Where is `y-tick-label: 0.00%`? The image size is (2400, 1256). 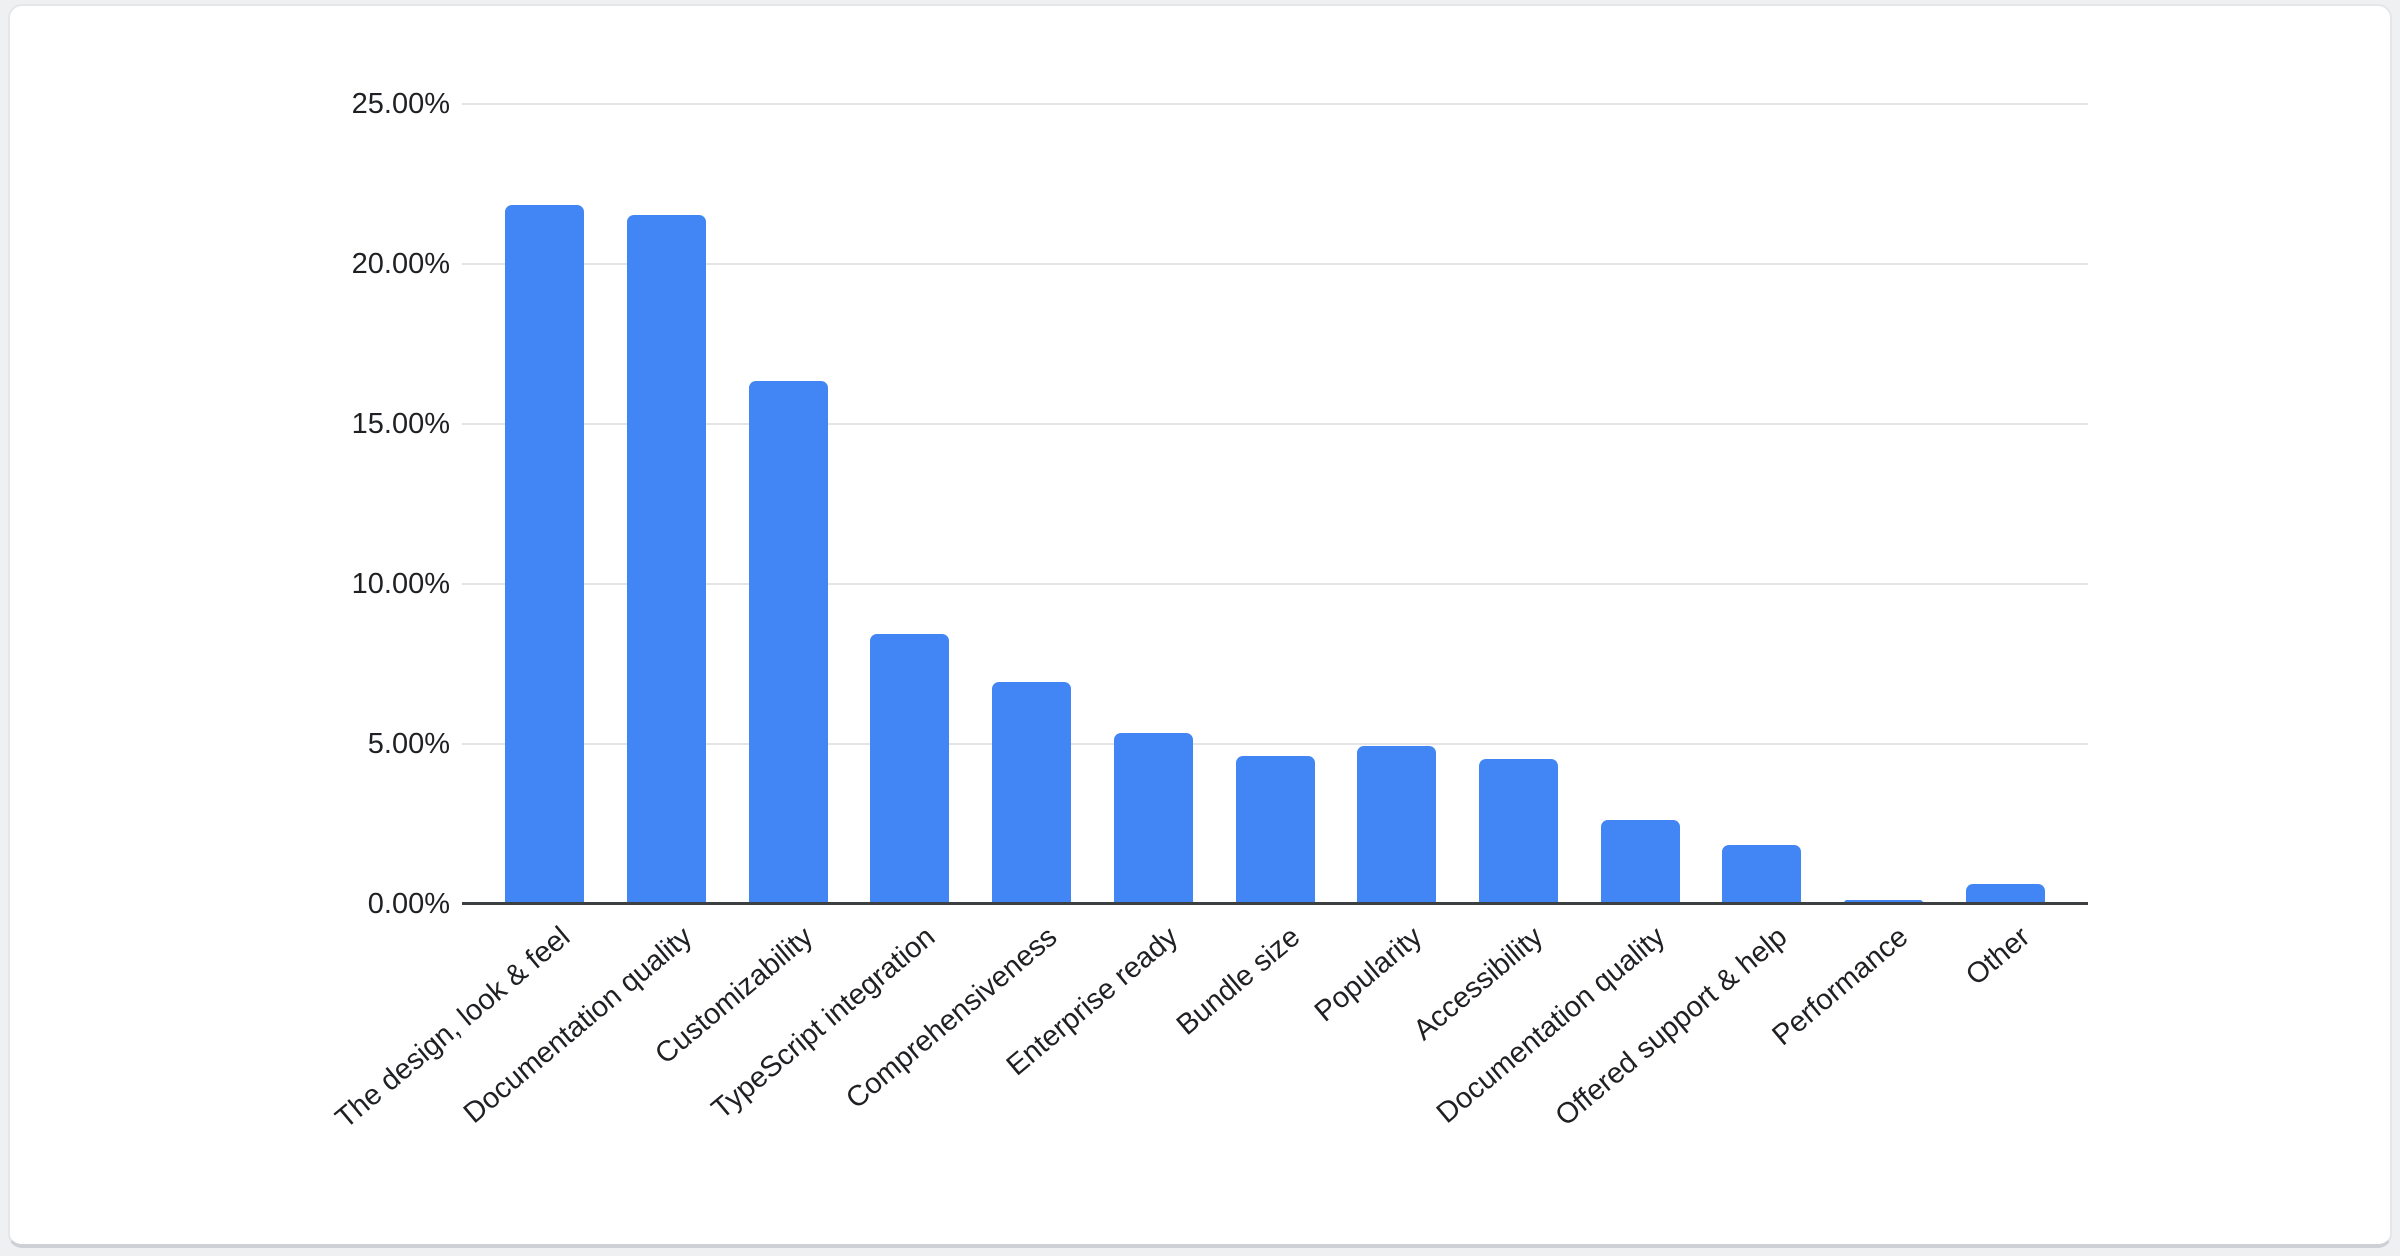
y-tick-label: 0.00% is located at coordinates (408, 904).